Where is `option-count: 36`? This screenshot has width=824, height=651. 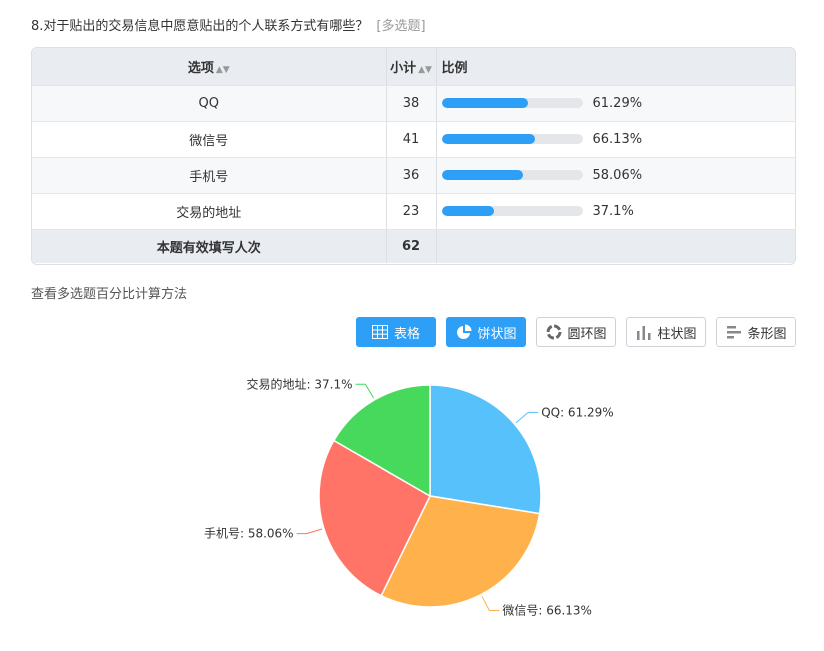 option-count: 36 is located at coordinates (411, 175).